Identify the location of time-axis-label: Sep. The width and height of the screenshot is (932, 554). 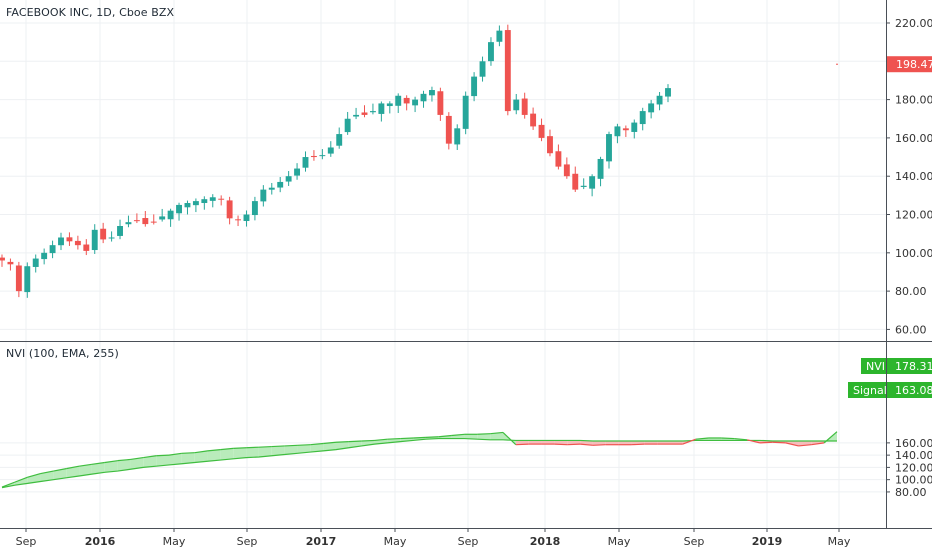
(26, 541).